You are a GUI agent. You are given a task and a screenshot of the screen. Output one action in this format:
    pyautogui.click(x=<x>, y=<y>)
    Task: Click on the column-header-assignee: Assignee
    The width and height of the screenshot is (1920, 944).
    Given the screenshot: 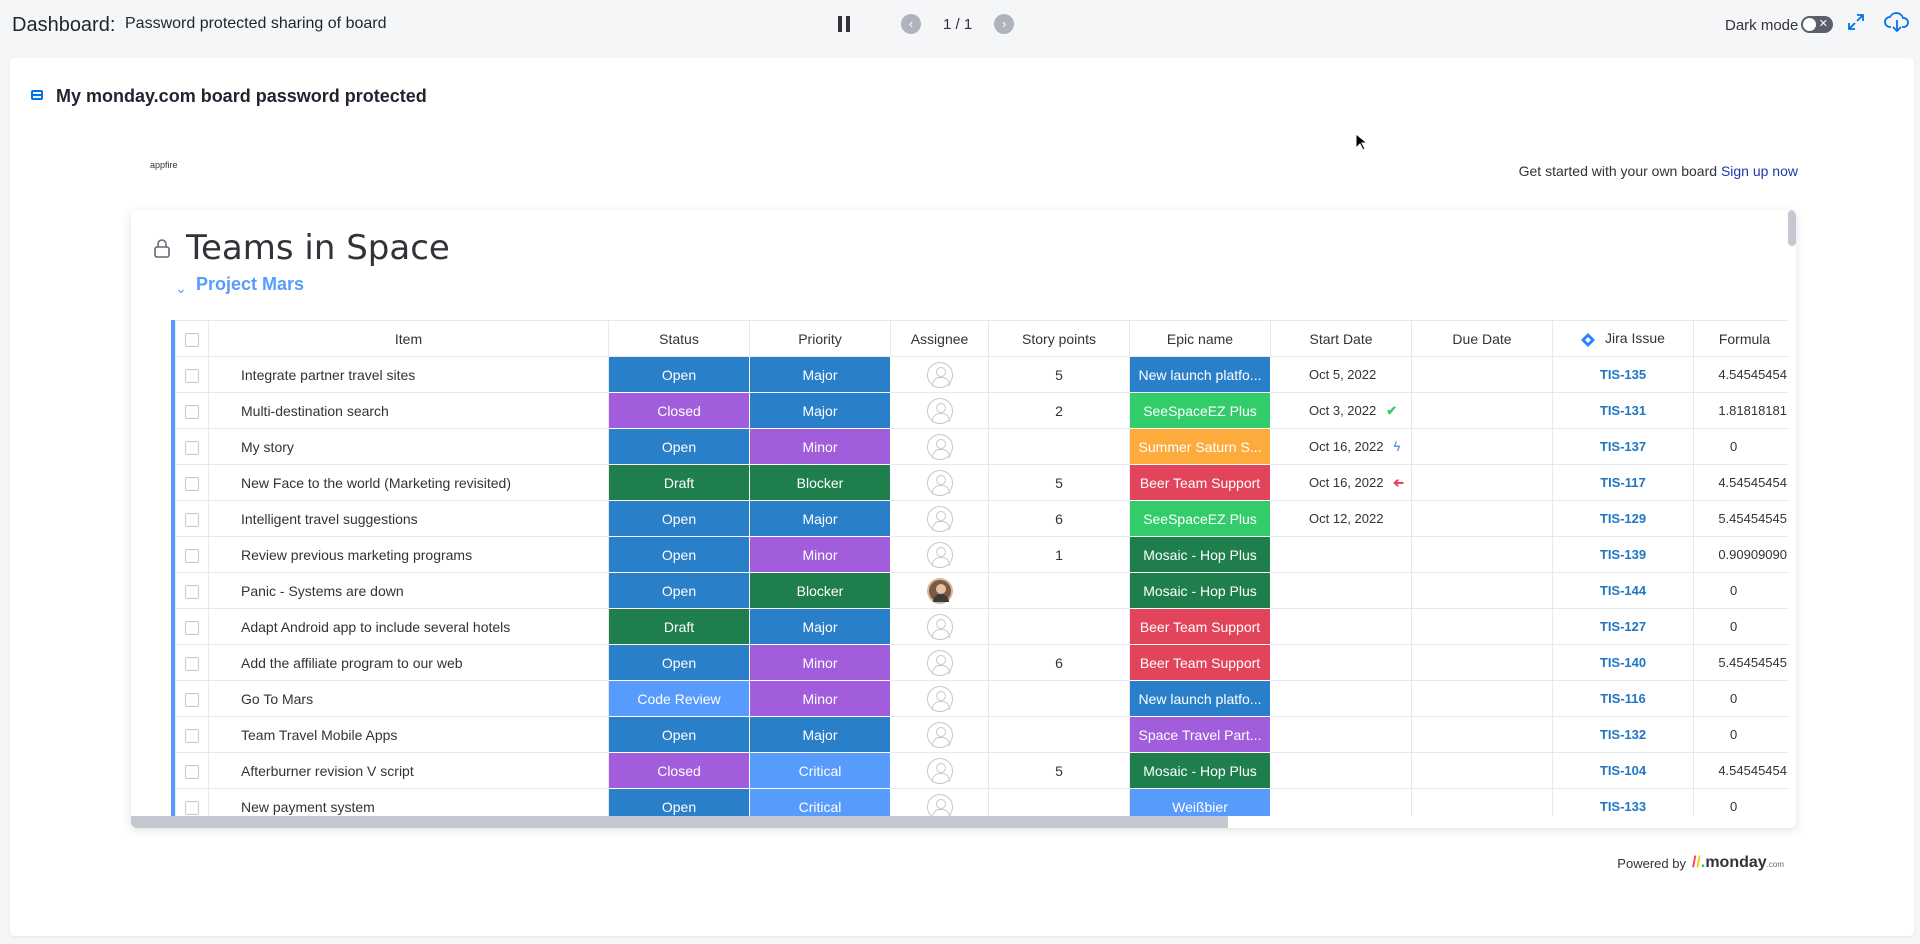 What is the action you would take?
    pyautogui.click(x=939, y=338)
    